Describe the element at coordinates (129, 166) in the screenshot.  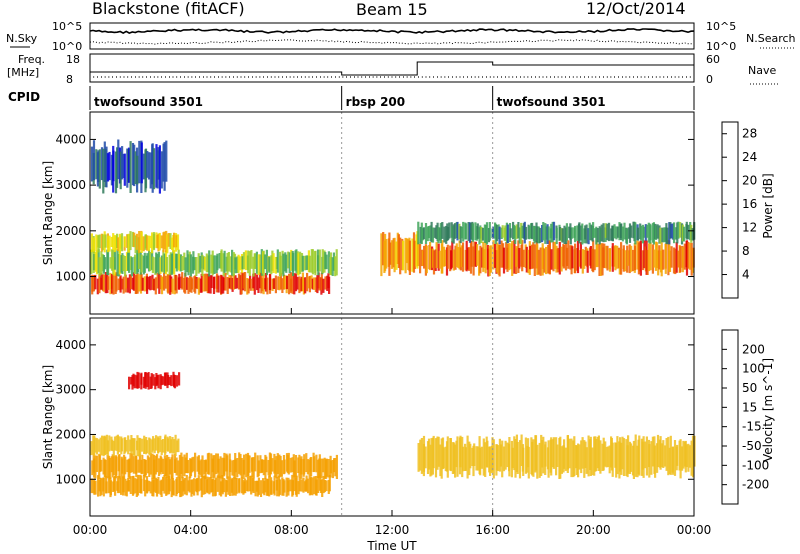
I see `power-echo-band` at that location.